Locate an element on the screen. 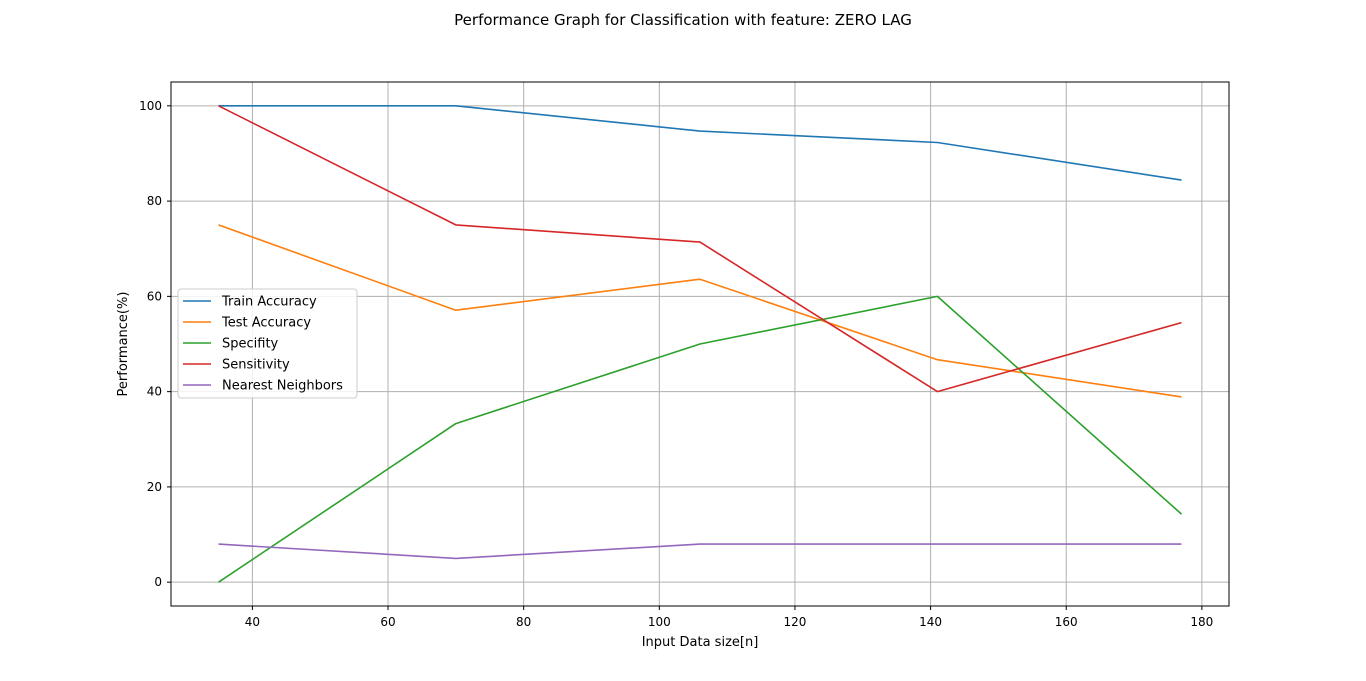 Image resolution: width=1366 pixels, height=681 pixels. y-tick-label: 0 is located at coordinates (158, 582).